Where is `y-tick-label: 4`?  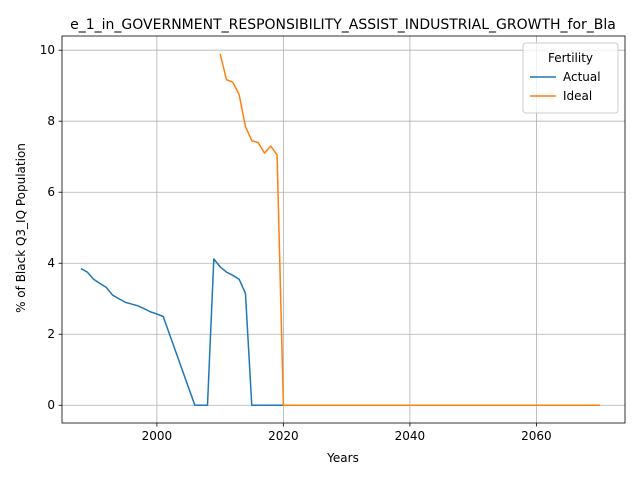
y-tick-label: 4 is located at coordinates (51, 263).